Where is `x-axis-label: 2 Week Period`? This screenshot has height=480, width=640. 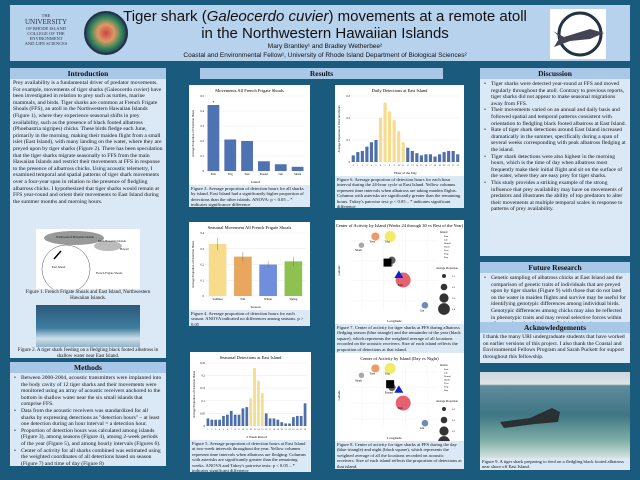
x-axis-label: 2 Week Period is located at coordinates (256, 437).